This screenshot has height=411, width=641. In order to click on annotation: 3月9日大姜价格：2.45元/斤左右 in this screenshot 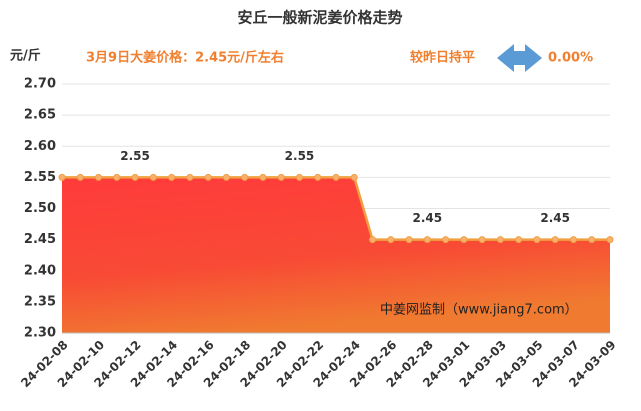, I will do `click(185, 58)`.